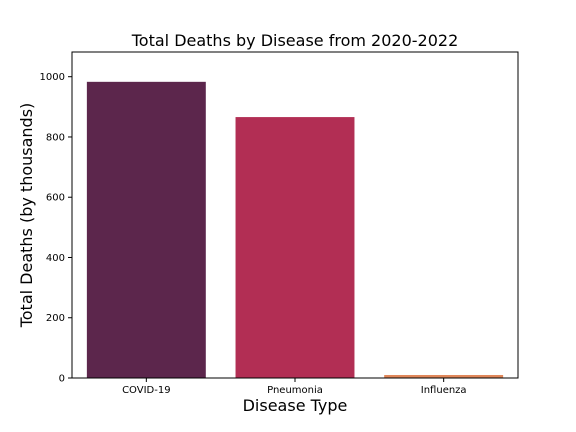 The image size is (576, 432). Describe the element at coordinates (55, 137) in the screenshot. I see `y-tick-label: 800` at that location.